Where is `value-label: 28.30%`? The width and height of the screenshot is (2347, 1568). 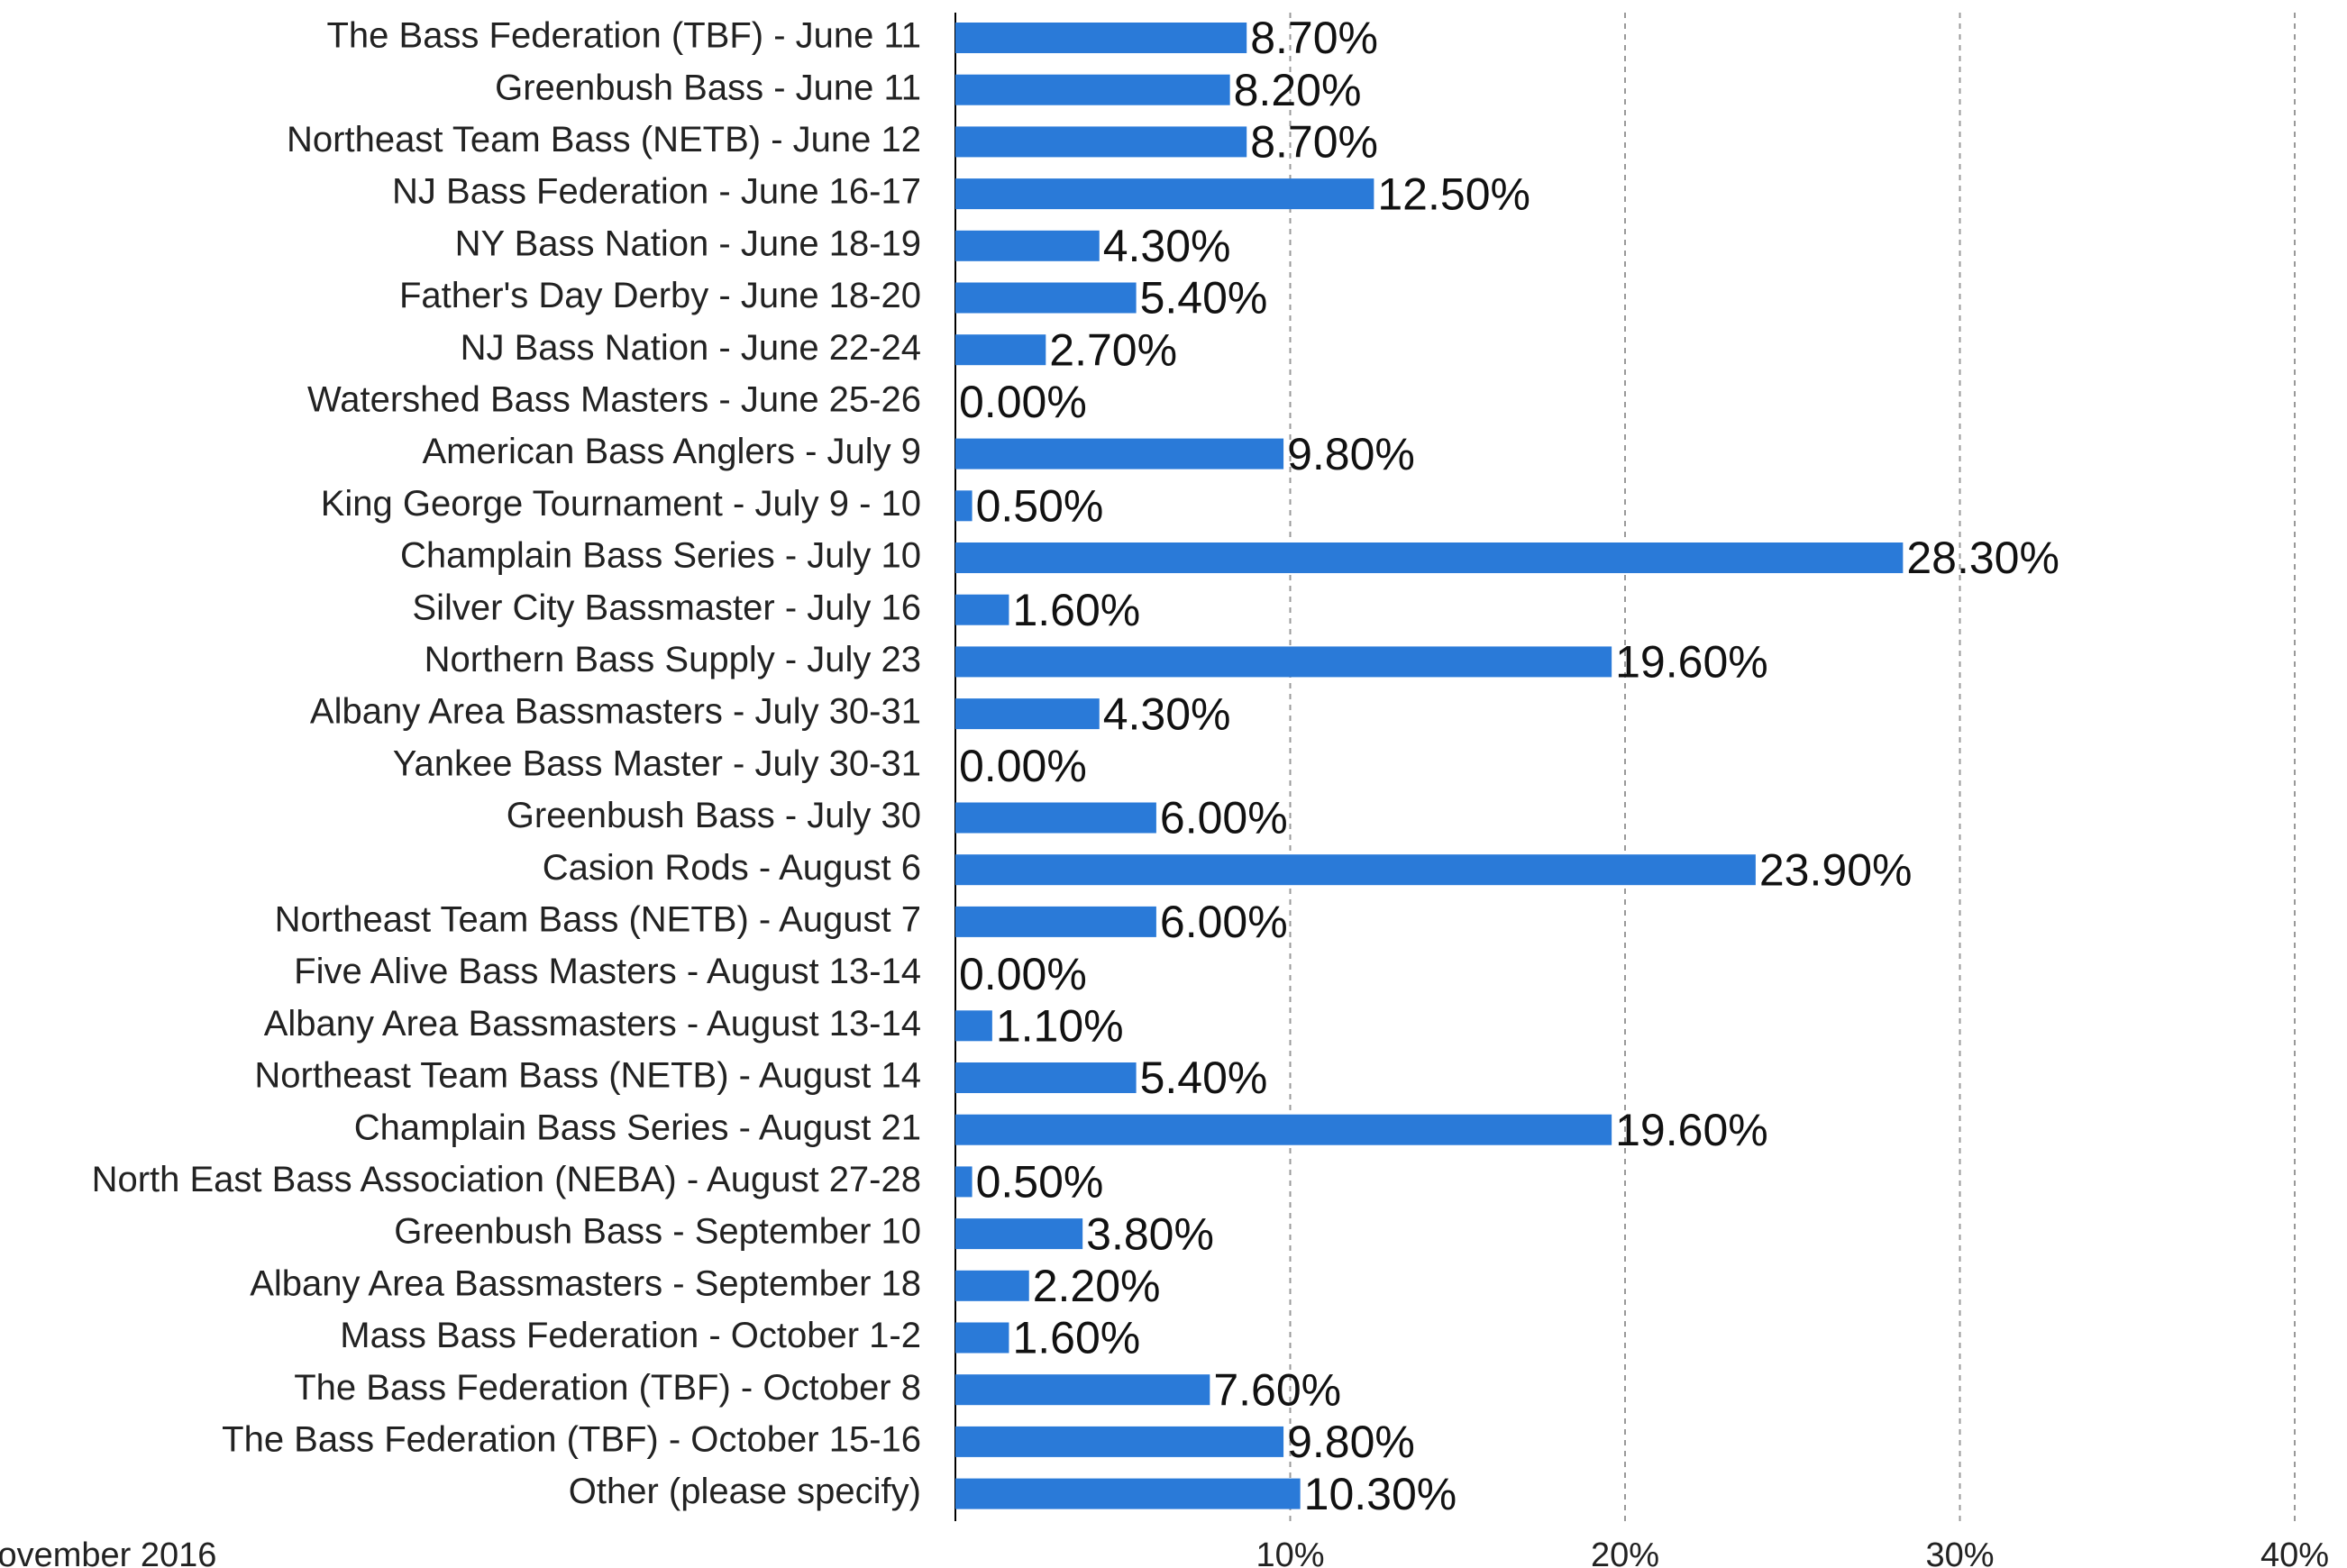
value-label: 28.30% is located at coordinates (1982, 558).